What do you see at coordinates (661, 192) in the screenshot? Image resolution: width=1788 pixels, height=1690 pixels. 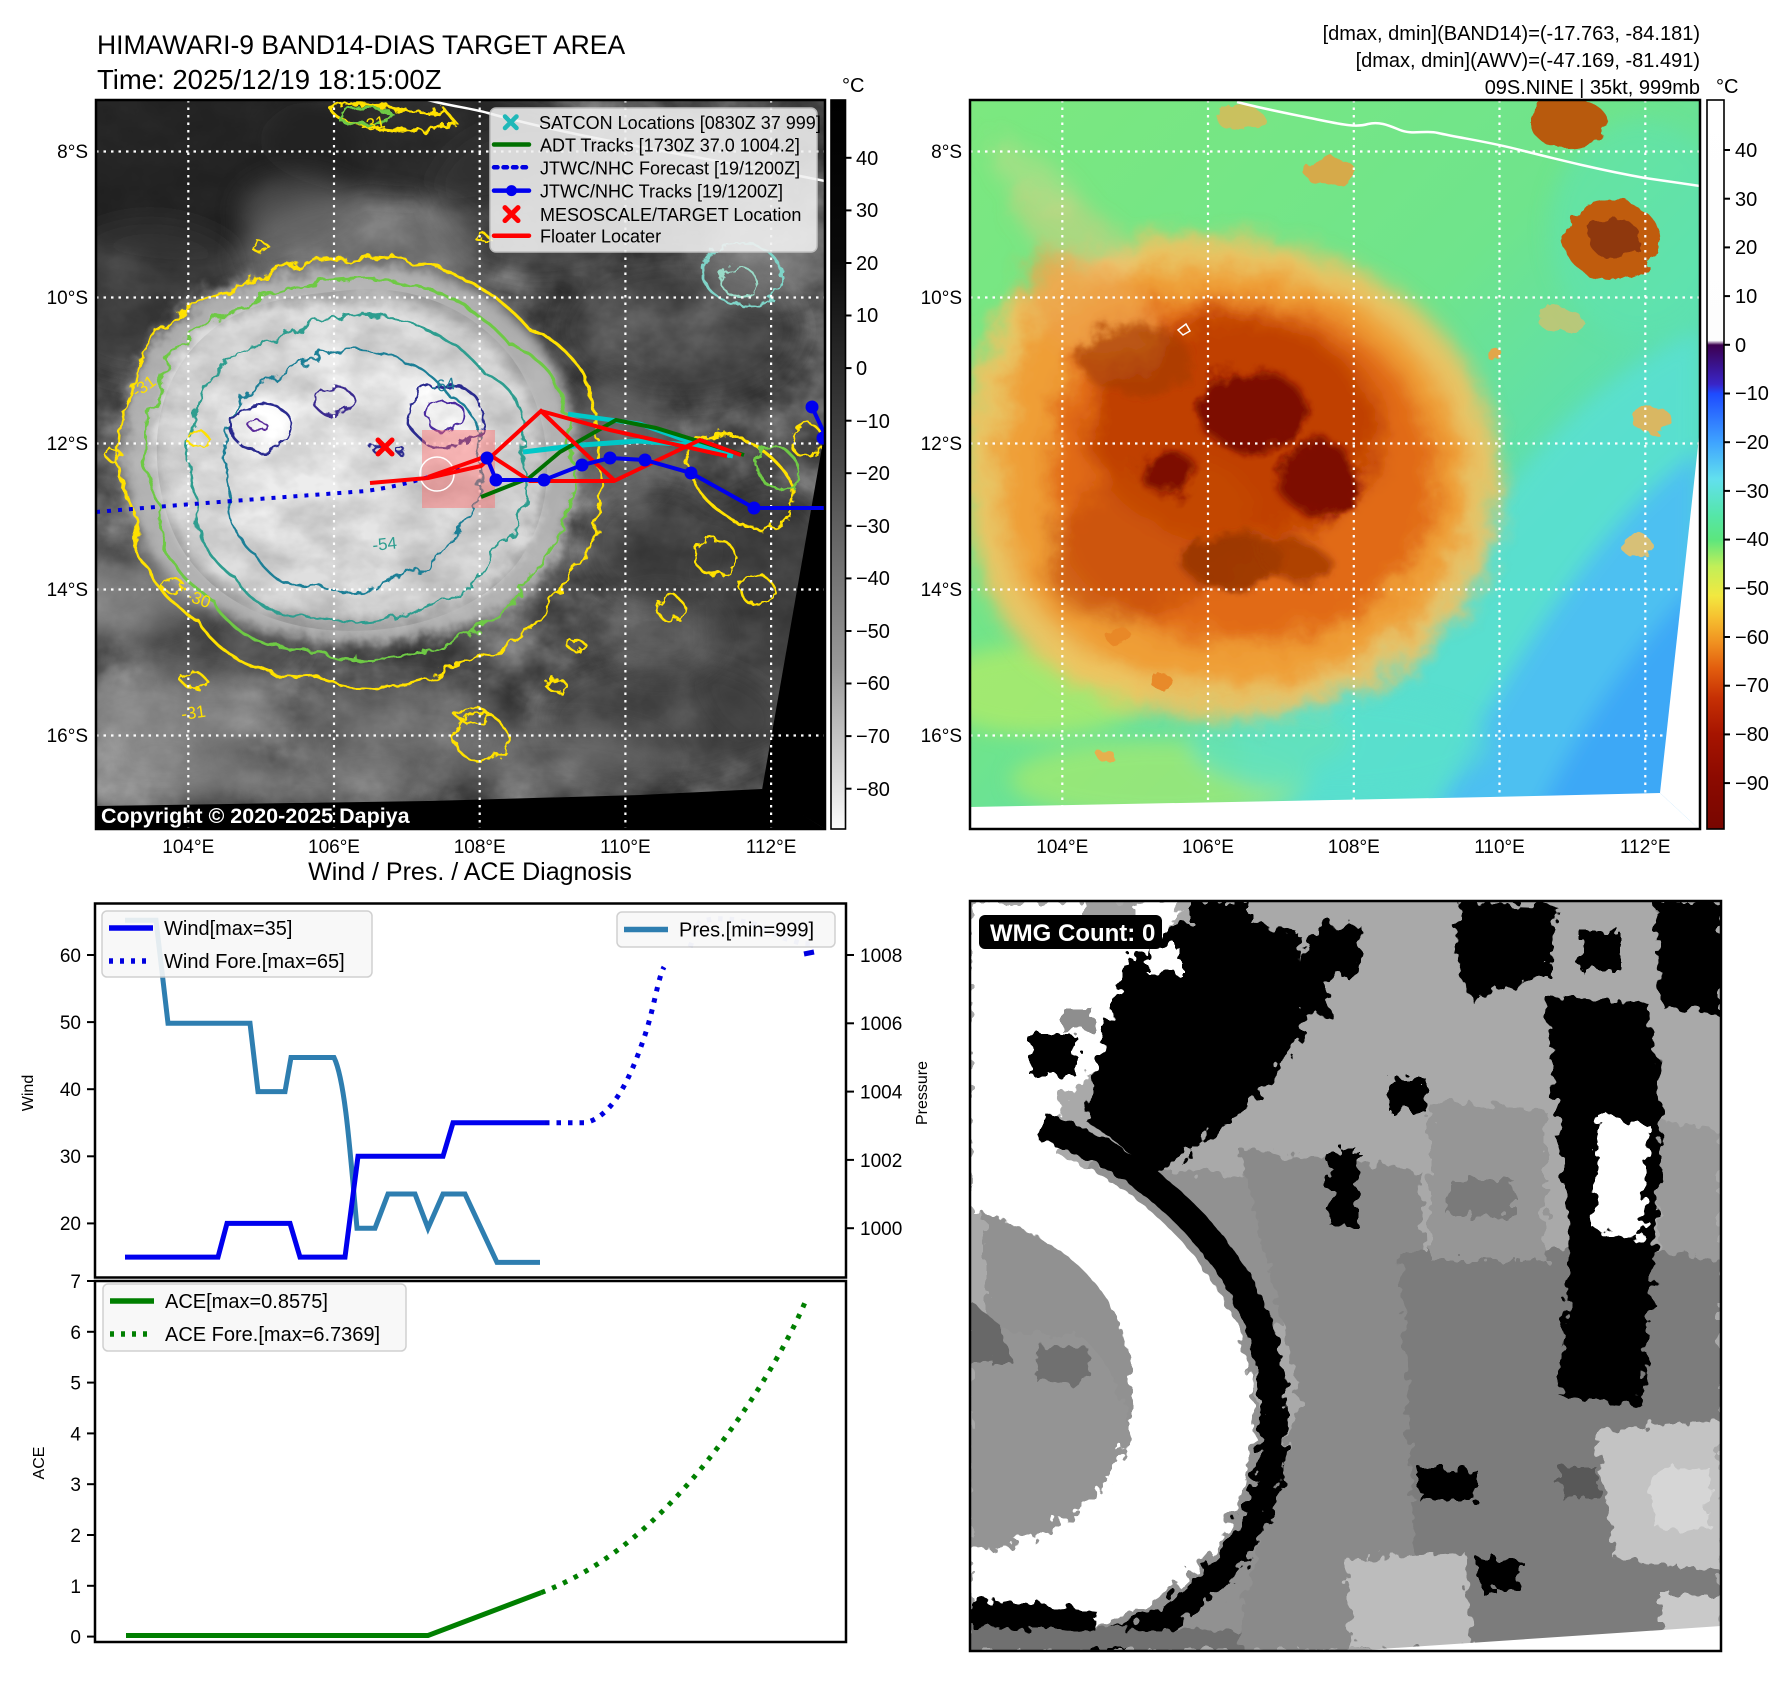 I see `svg-text: JTWC/NHC Tracks [19/1200Z]` at bounding box center [661, 192].